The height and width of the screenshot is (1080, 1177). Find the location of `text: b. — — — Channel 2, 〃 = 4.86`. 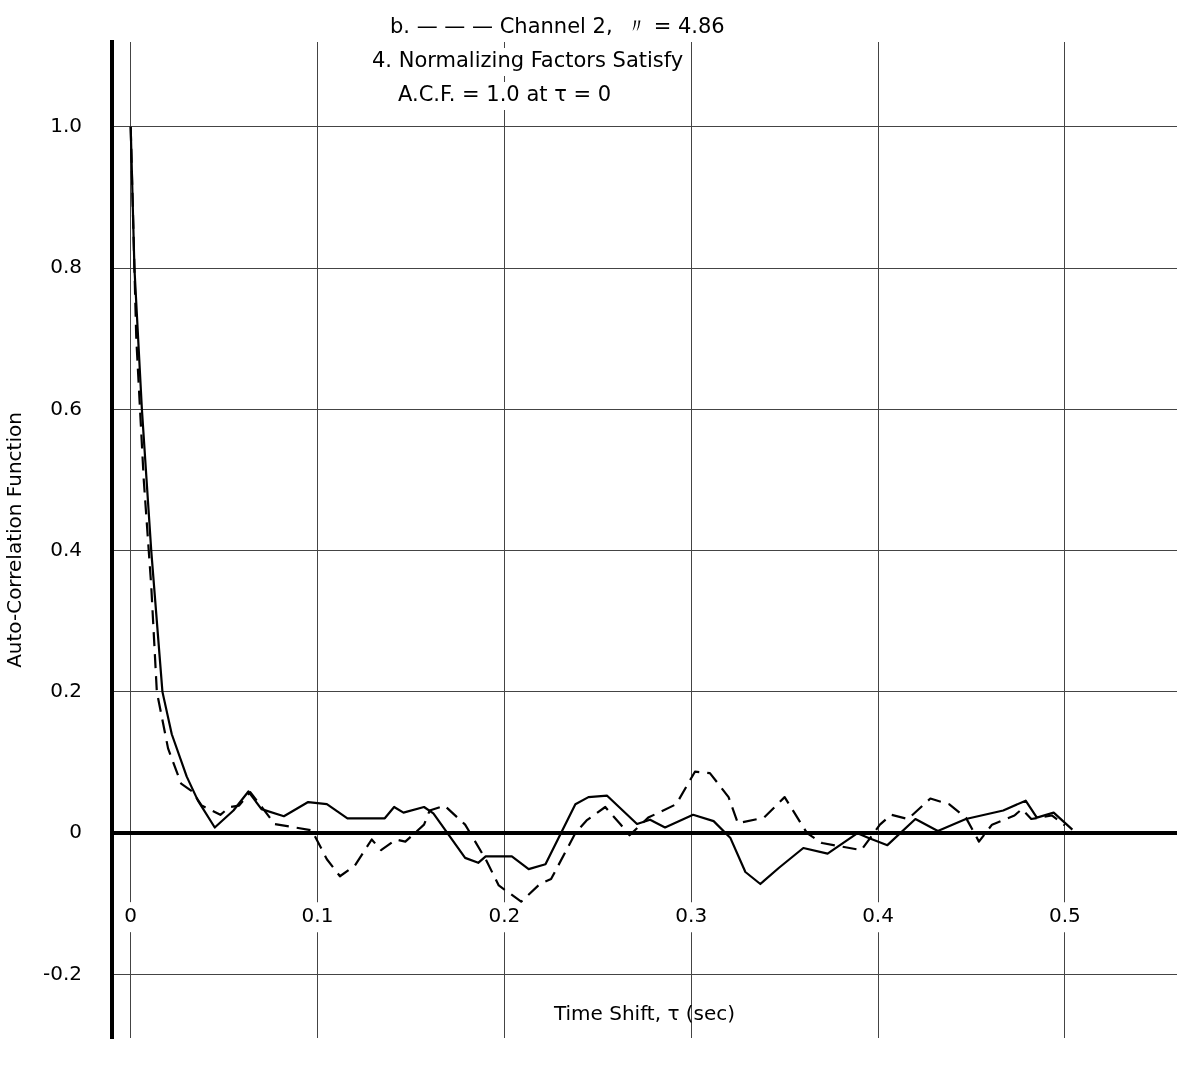

text: b. — — — Channel 2, 〃 = 4.86 is located at coordinates (557, 26).